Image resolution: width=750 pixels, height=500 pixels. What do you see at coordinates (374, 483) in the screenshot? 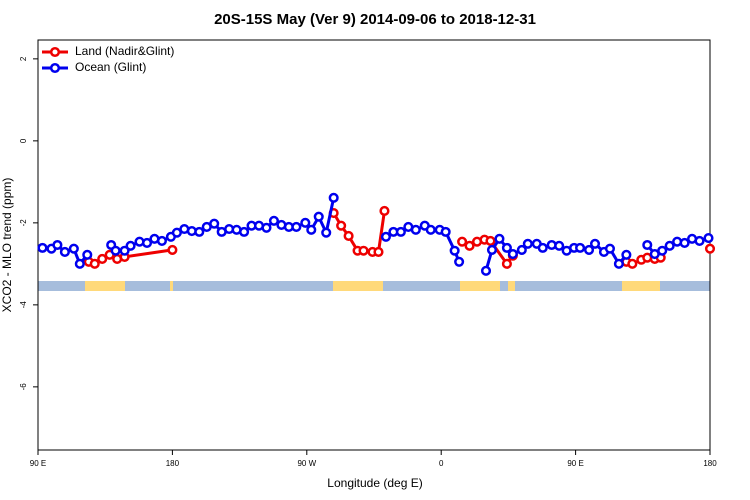
I see `x-axis-label: Longitude (deg E)` at bounding box center [374, 483].